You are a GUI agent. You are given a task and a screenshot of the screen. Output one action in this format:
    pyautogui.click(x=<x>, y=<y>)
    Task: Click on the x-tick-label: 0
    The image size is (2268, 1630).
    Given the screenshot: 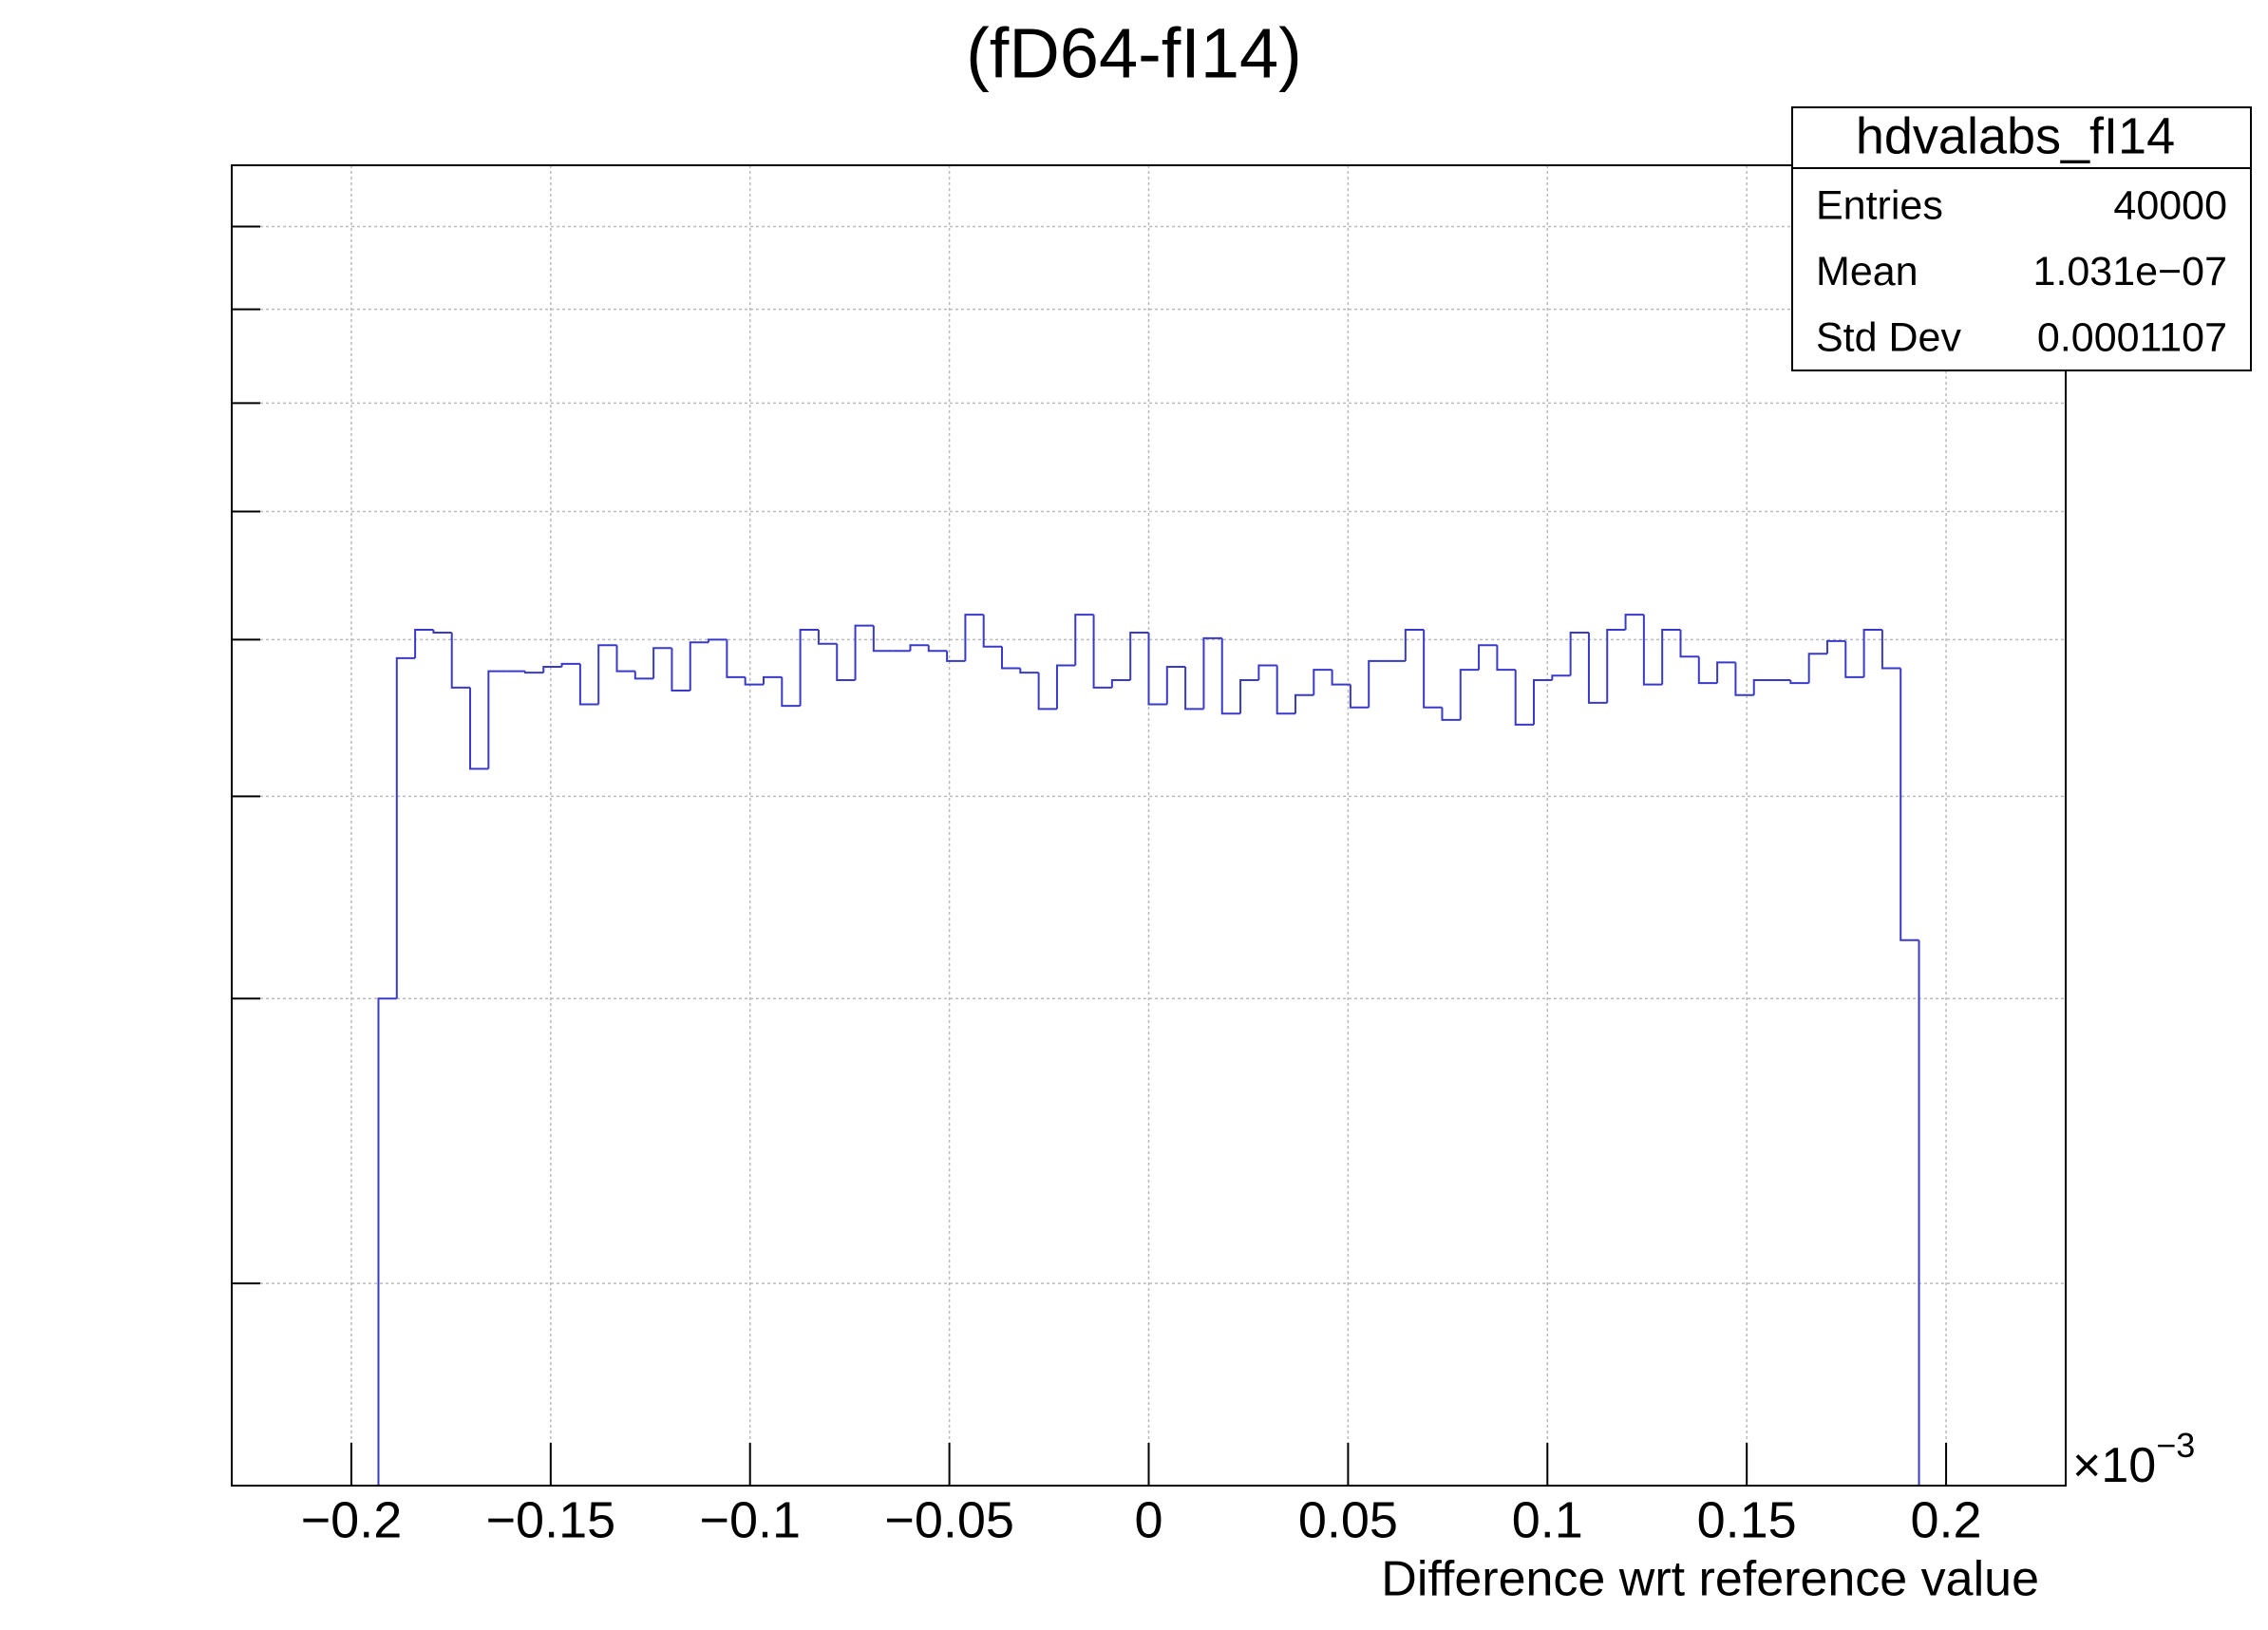 What is the action you would take?
    pyautogui.click(x=1148, y=1519)
    